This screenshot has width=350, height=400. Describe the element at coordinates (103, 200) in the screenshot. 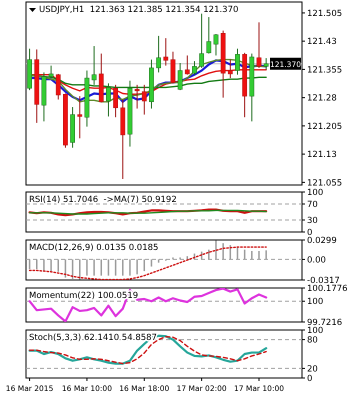

I see `chart-title: RSI(14) 51.7046 ->MA(7) 50.9192` at that location.